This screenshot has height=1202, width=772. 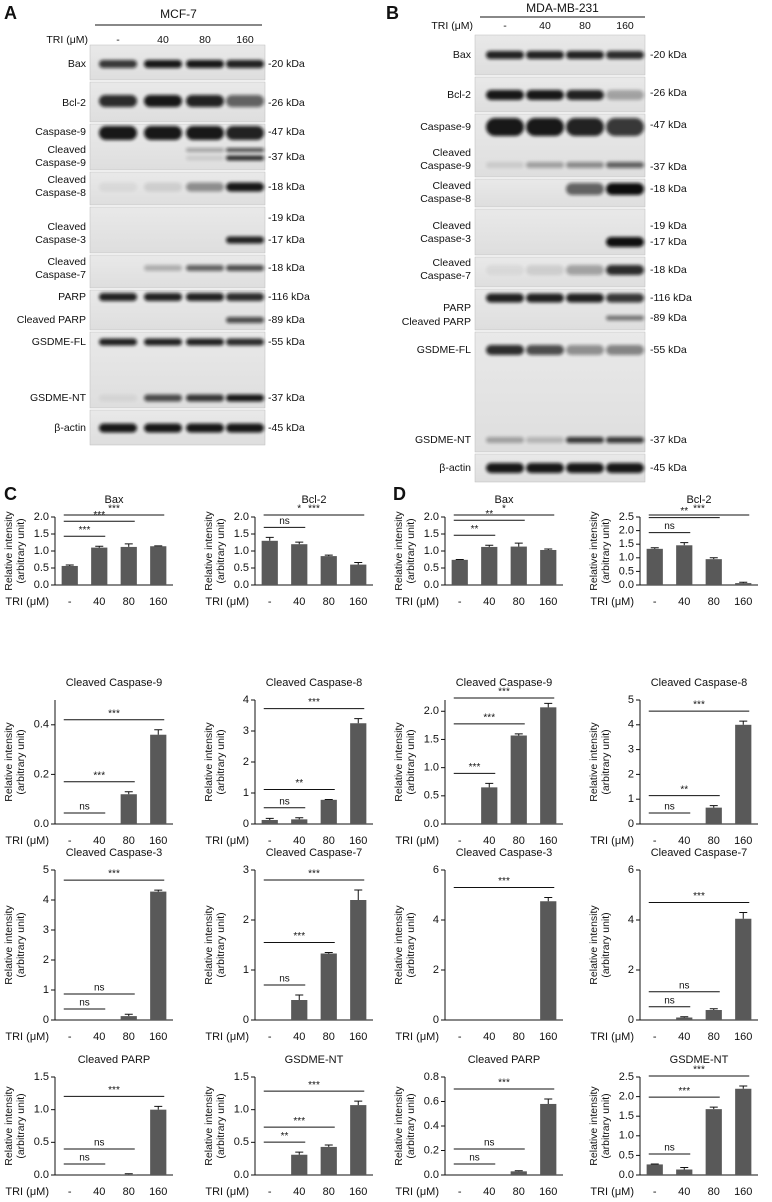 I want to click on panel-letter: A, so click(x=10, y=13).